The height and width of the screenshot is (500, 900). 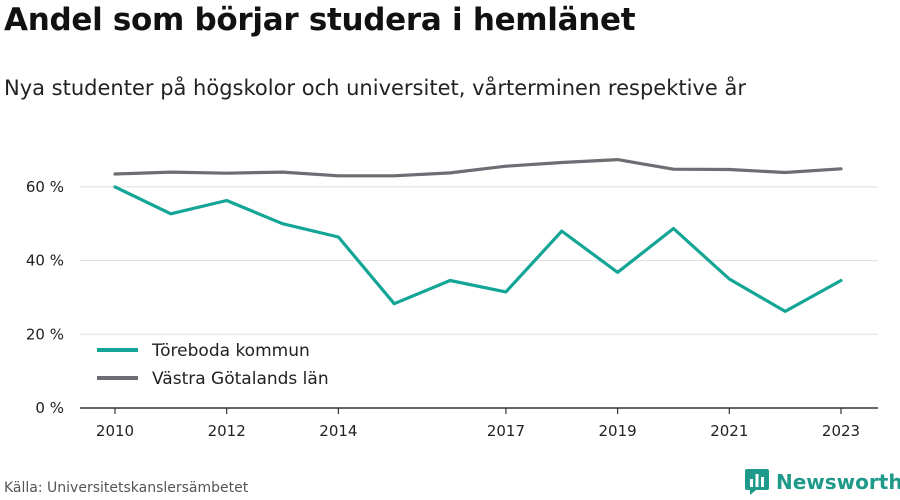 What do you see at coordinates (838, 482) in the screenshot?
I see `brand-name: Newsworthy` at bounding box center [838, 482].